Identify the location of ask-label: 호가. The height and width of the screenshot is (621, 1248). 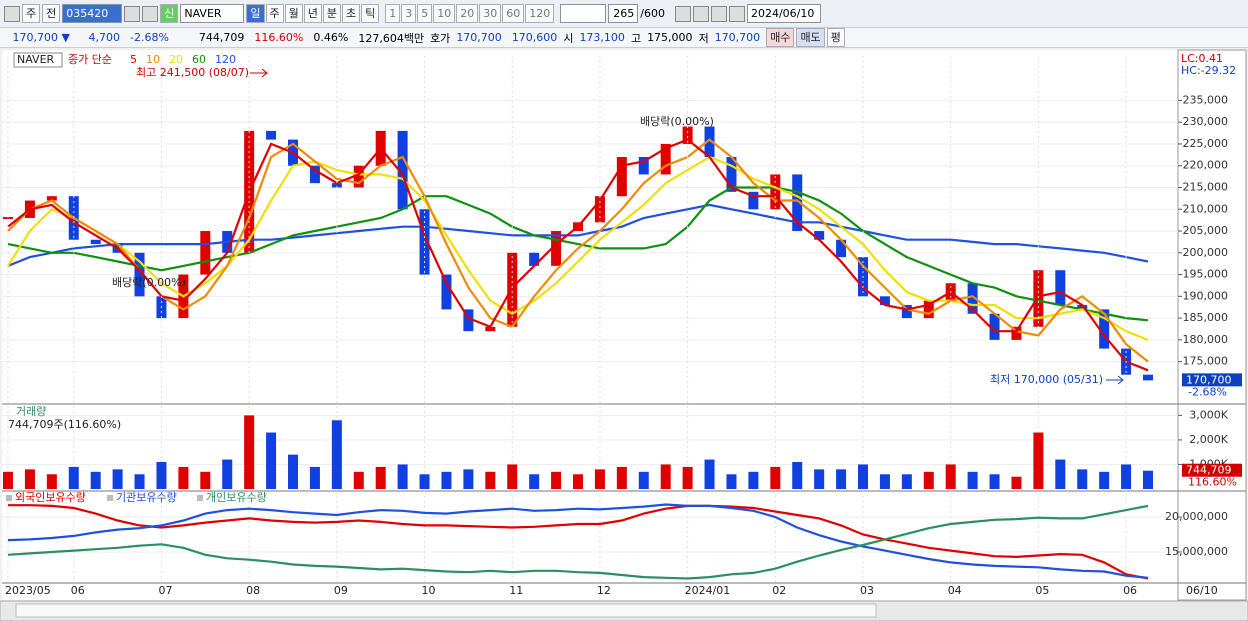
(440, 38).